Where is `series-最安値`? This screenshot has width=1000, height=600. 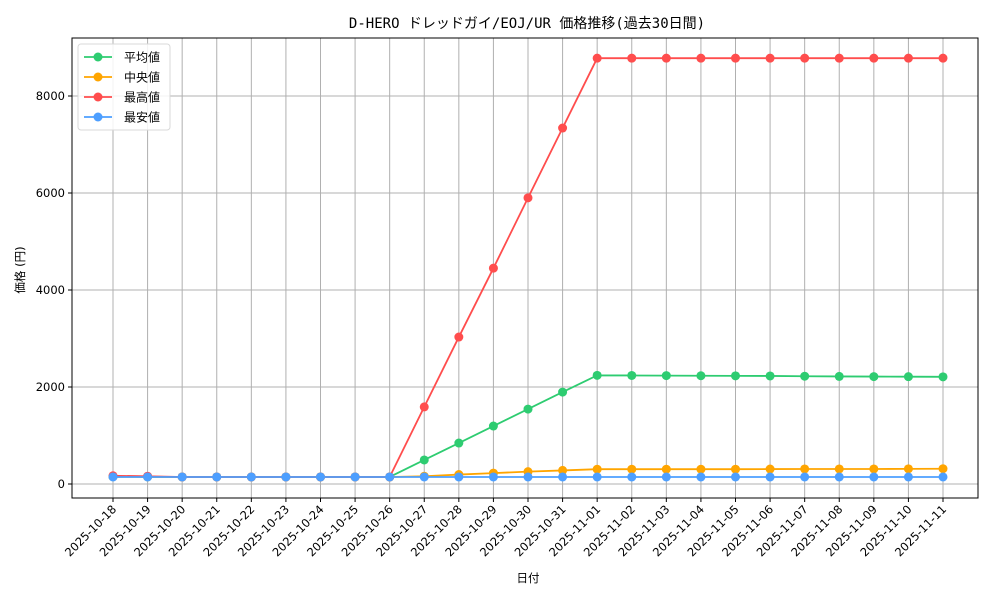 series-最安値 is located at coordinates (528, 477).